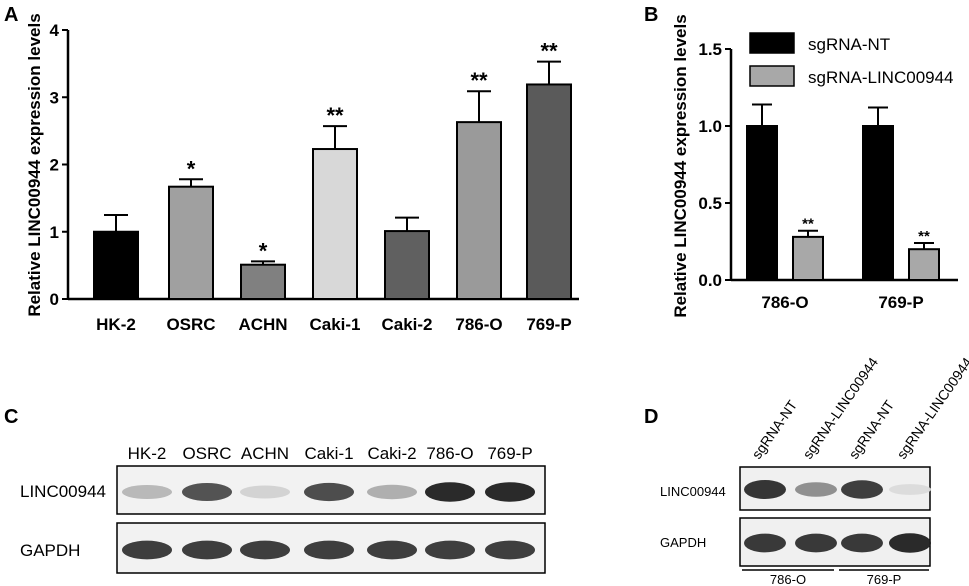  I want to click on lane-label: ACHN, so click(265, 453).